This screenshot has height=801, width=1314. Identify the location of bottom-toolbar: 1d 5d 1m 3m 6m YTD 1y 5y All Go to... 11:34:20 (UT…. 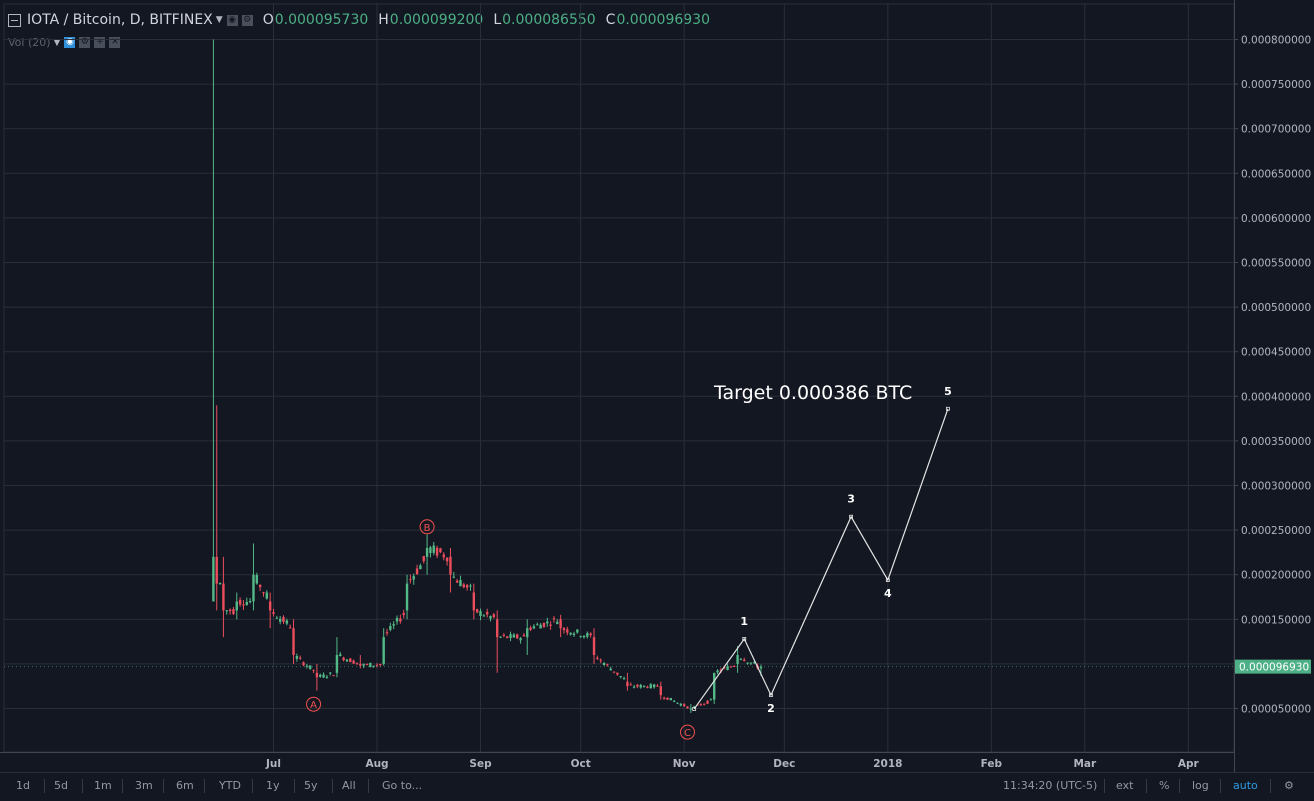
(657, 786).